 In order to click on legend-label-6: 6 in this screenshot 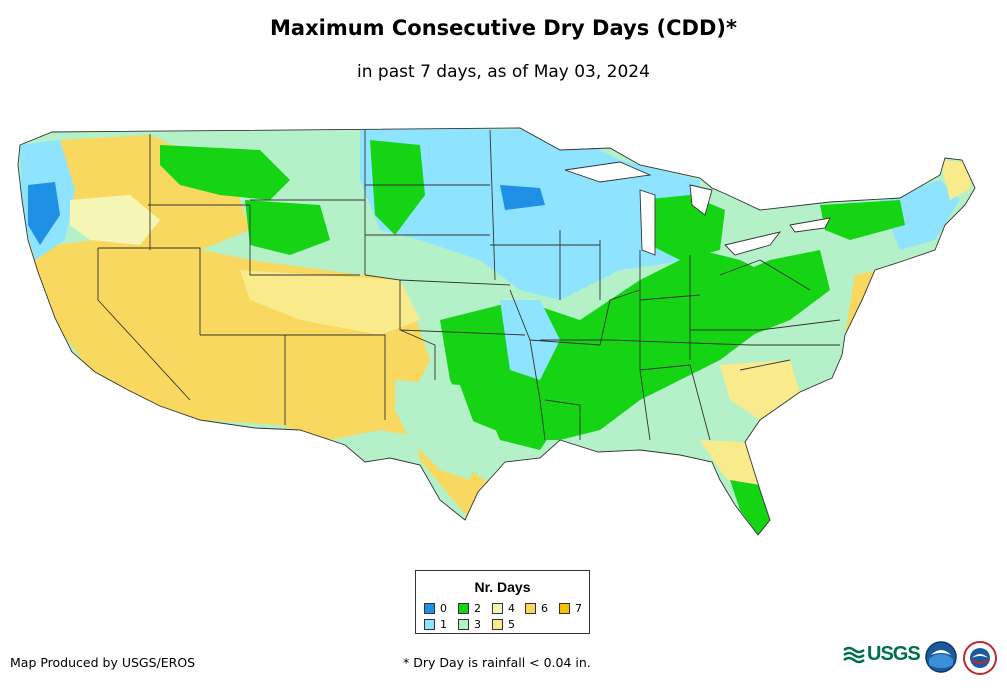, I will do `click(544, 608)`.